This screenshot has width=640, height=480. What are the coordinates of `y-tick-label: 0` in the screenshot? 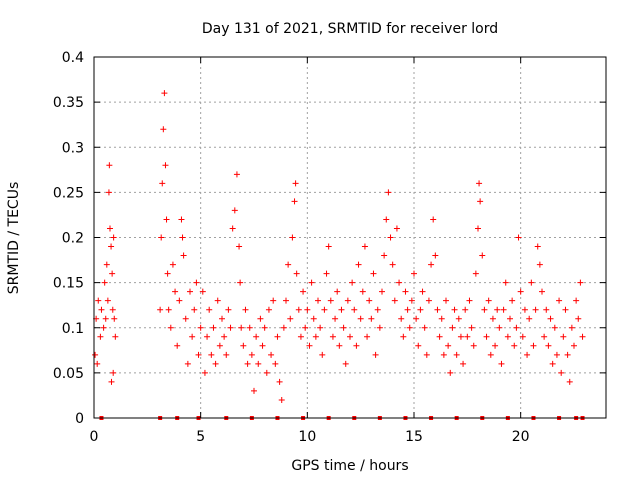 It's located at (79, 419).